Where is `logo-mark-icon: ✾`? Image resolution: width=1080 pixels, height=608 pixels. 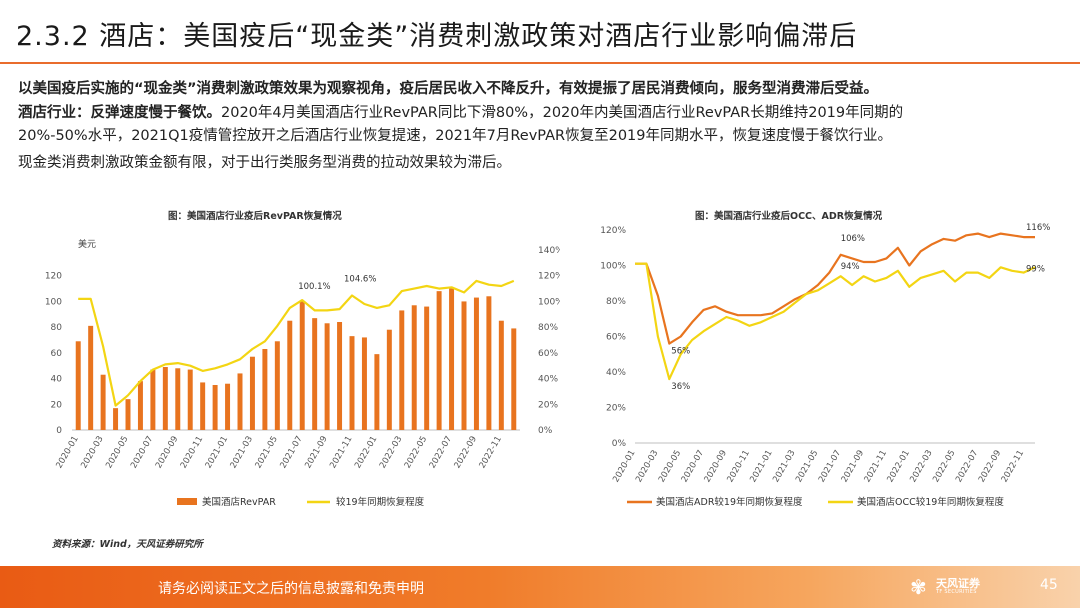
logo-mark-icon: ✾ is located at coordinates (918, 587).